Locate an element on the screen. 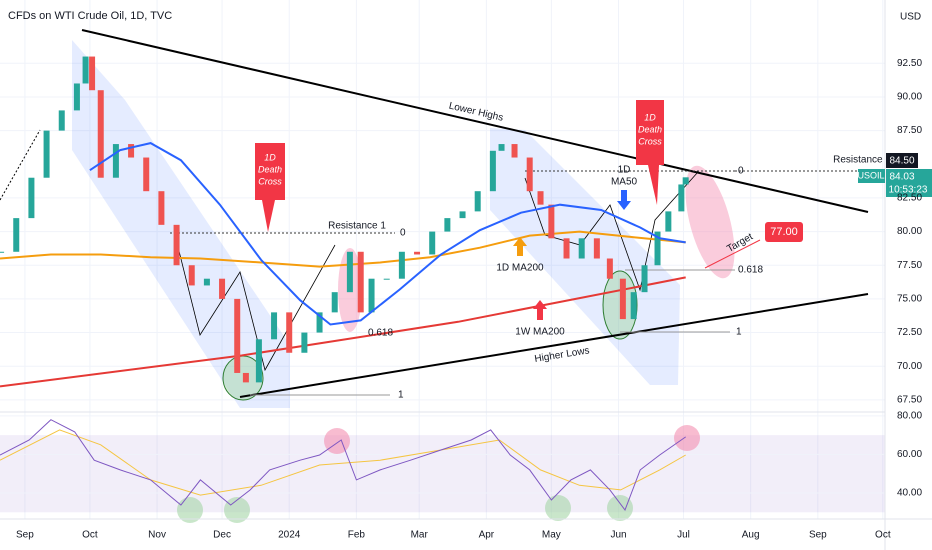 The height and width of the screenshot is (550, 932). y-tick-label: 92.50 is located at coordinates (909, 63).